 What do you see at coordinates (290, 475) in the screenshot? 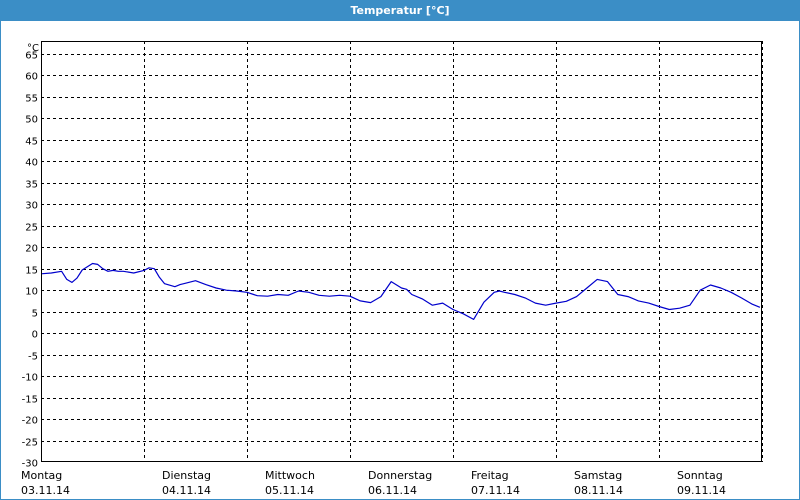
I see `x-day-label: Mittwoch` at bounding box center [290, 475].